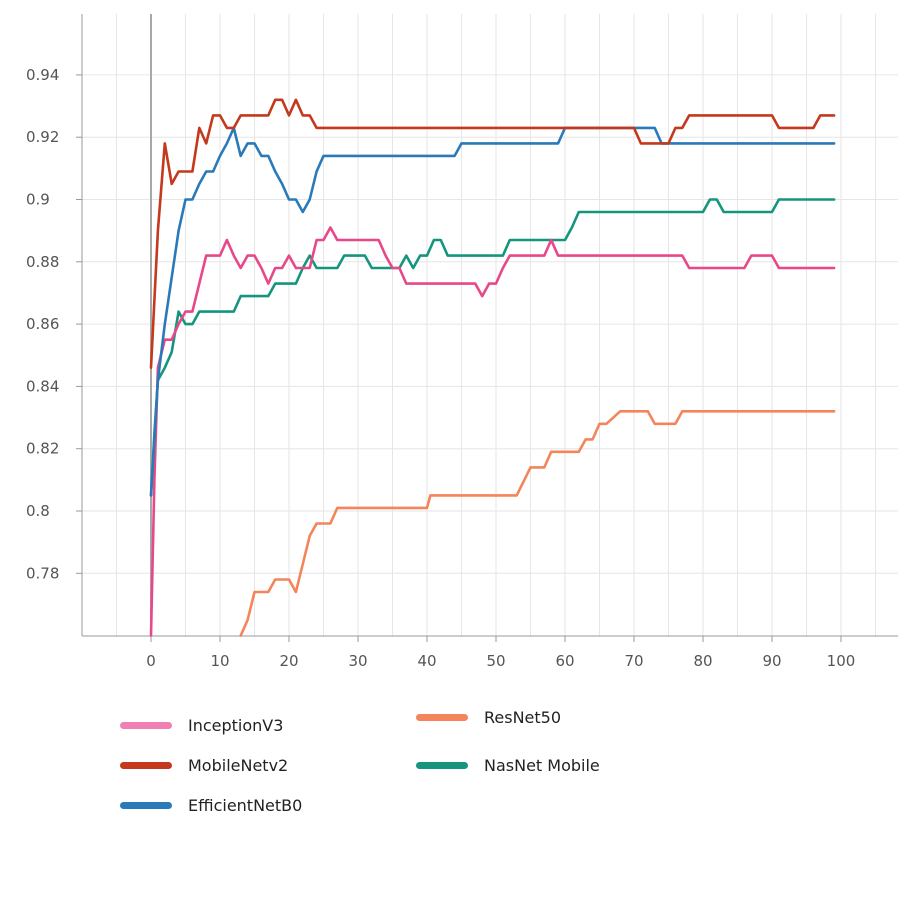 Image resolution: width=921 pixels, height=922 pixels. Describe the element at coordinates (42, 137) in the screenshot. I see `y-tick-label: 0.92` at that location.